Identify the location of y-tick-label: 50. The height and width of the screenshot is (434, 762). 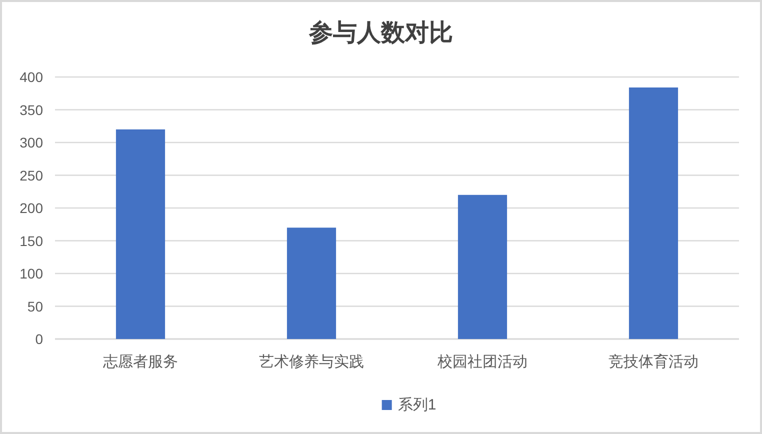
(35, 306).